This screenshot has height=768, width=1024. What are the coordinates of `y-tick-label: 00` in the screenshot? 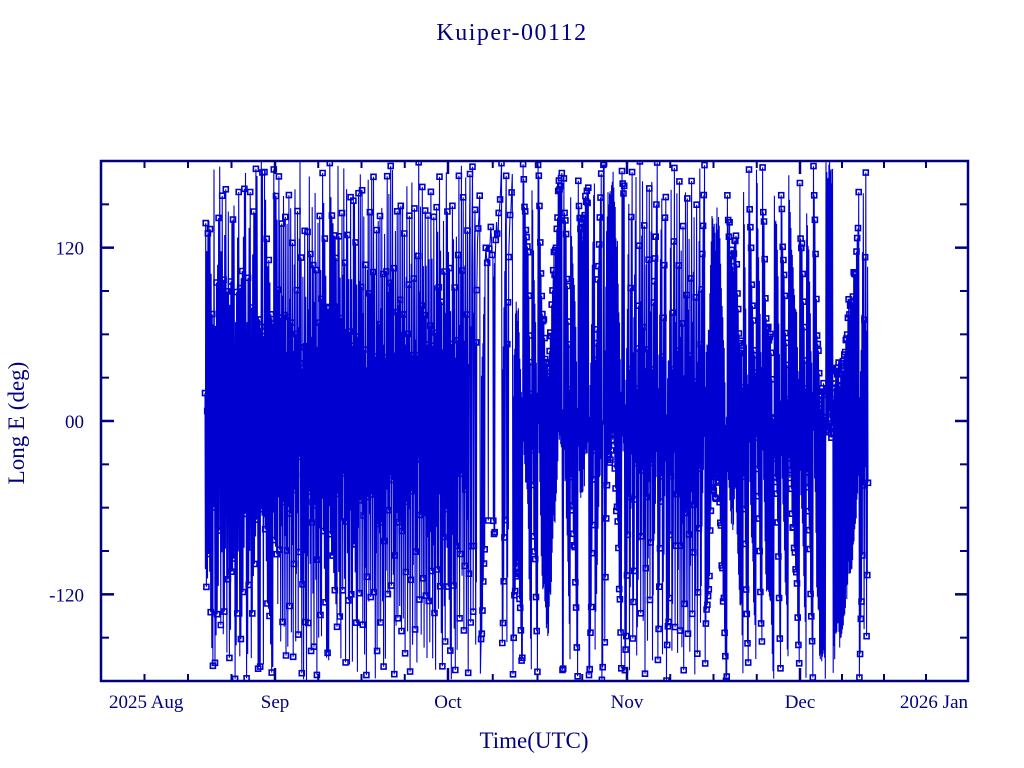 It's located at (74, 422).